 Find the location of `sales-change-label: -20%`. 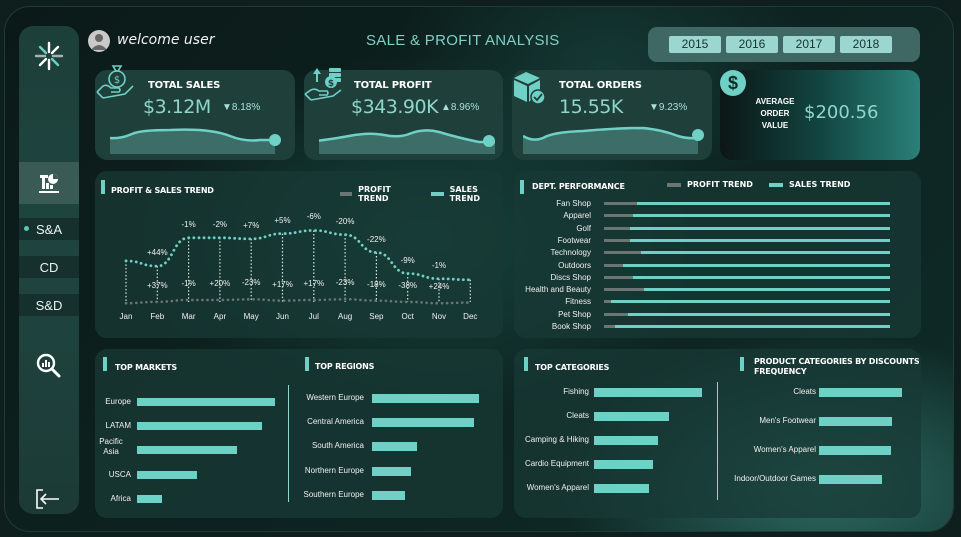

sales-change-label: -20% is located at coordinates (345, 221).